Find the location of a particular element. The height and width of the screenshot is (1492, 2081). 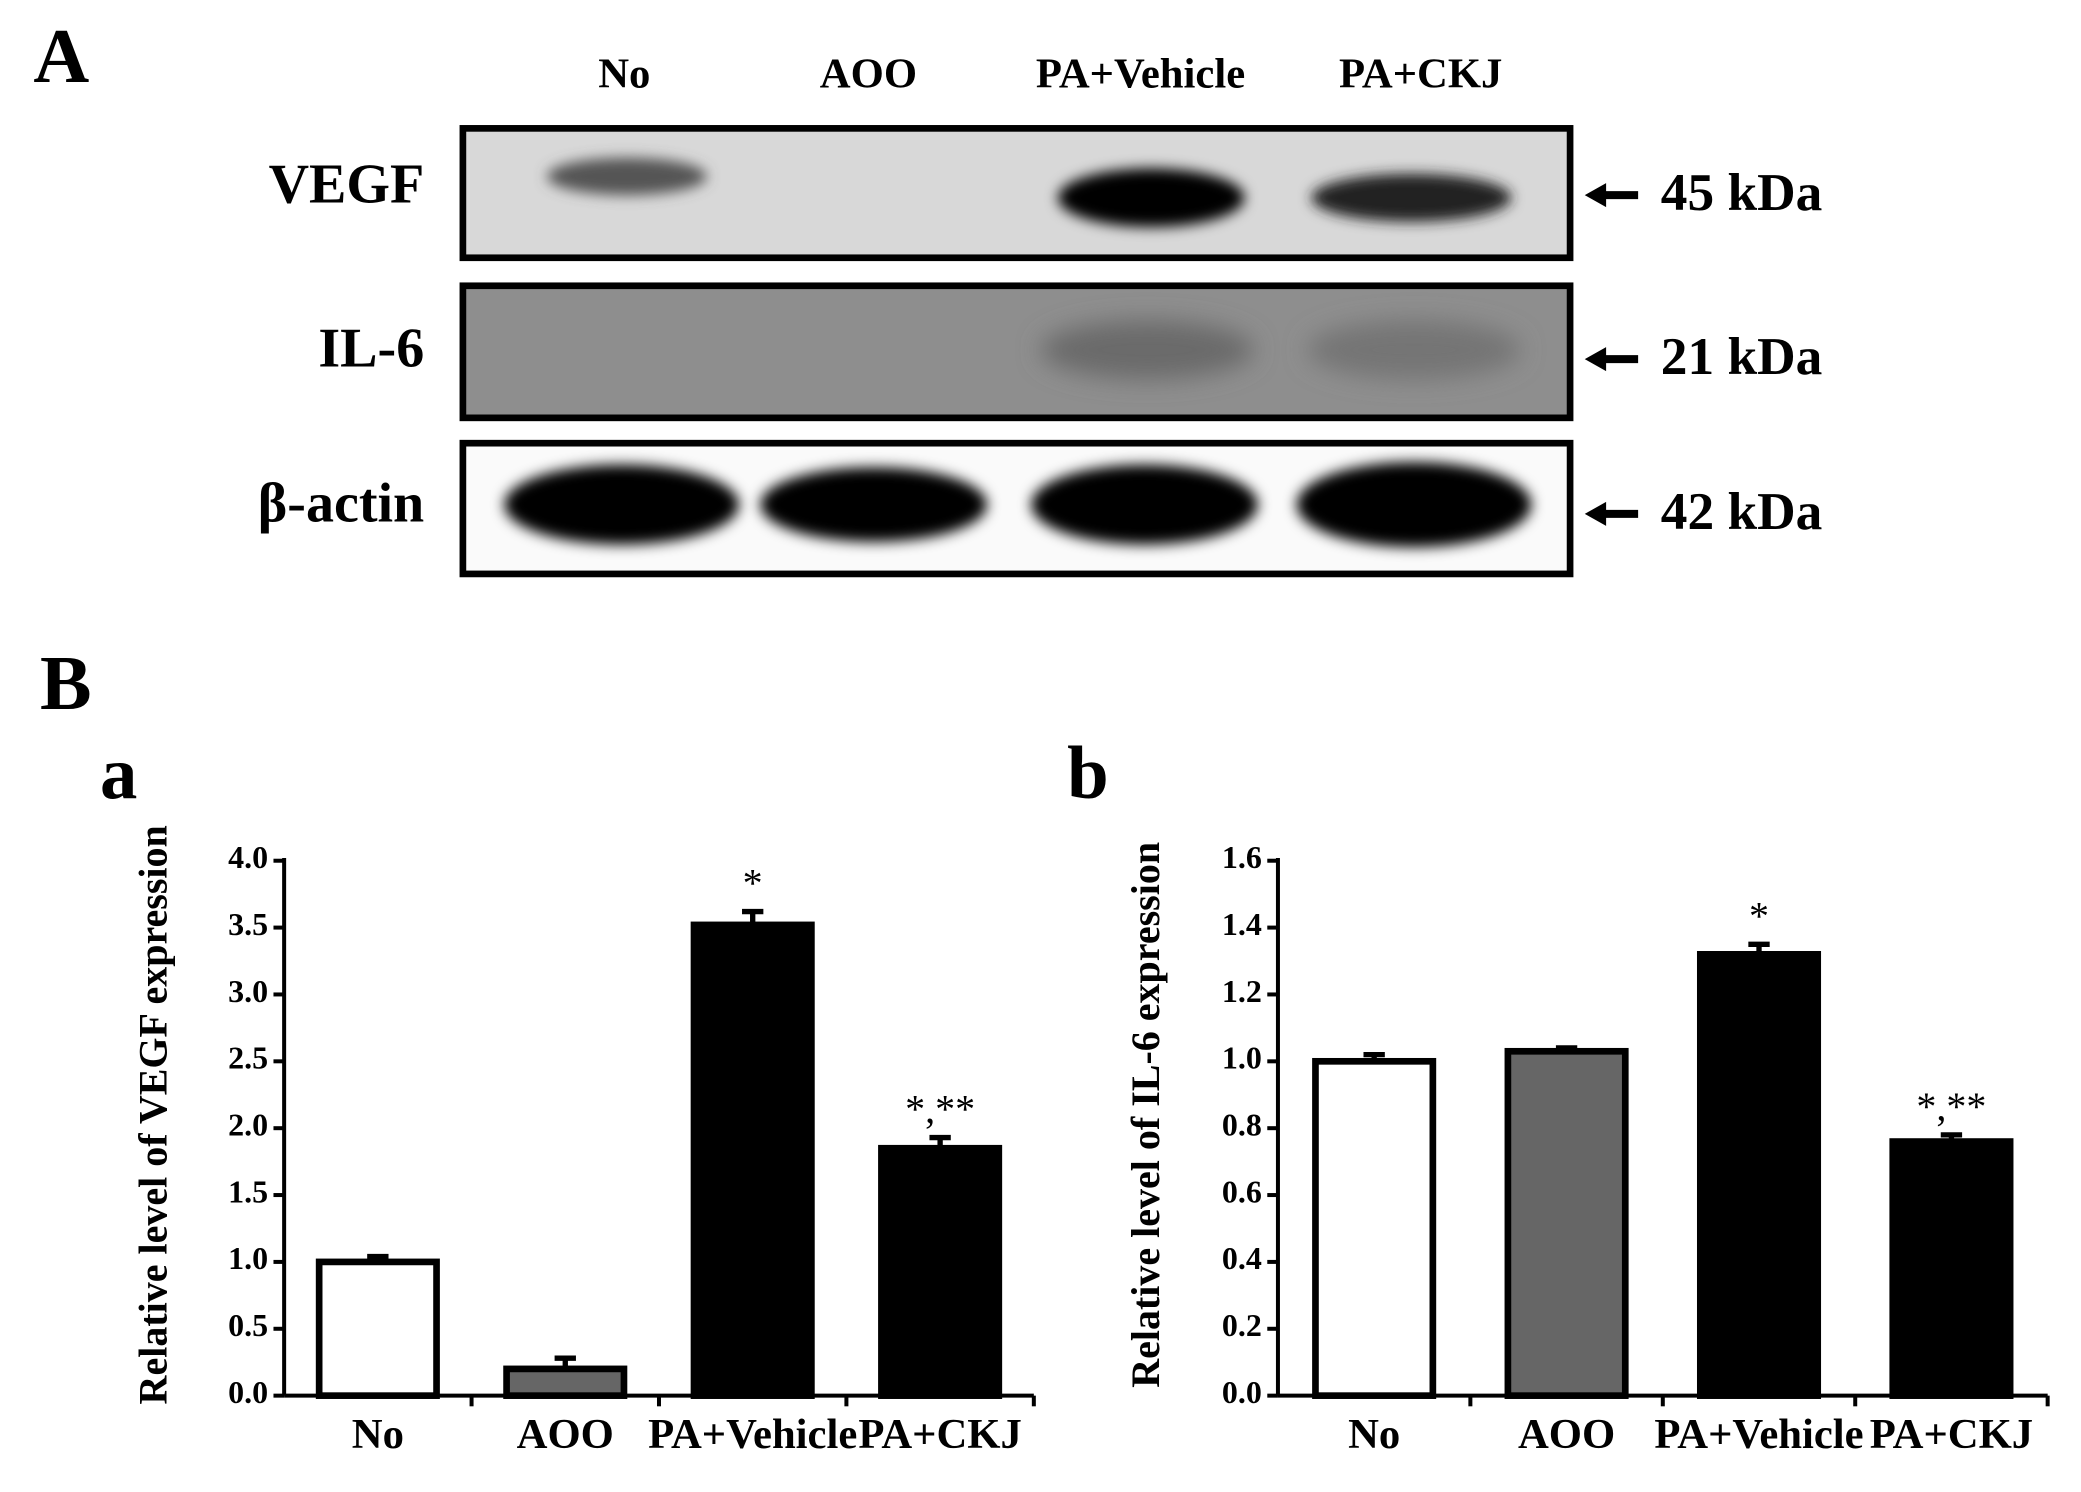

panel-label: b is located at coordinates (1088, 773).